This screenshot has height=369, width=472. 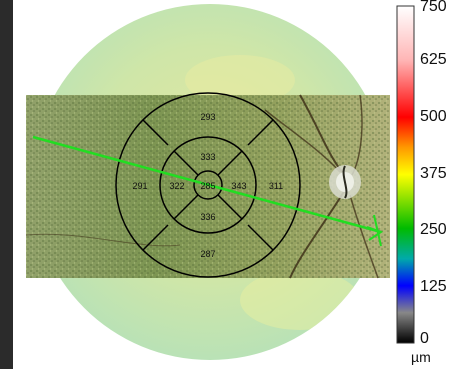 What do you see at coordinates (433, 286) in the screenshot?
I see `colorbar-label-125: 125` at bounding box center [433, 286].